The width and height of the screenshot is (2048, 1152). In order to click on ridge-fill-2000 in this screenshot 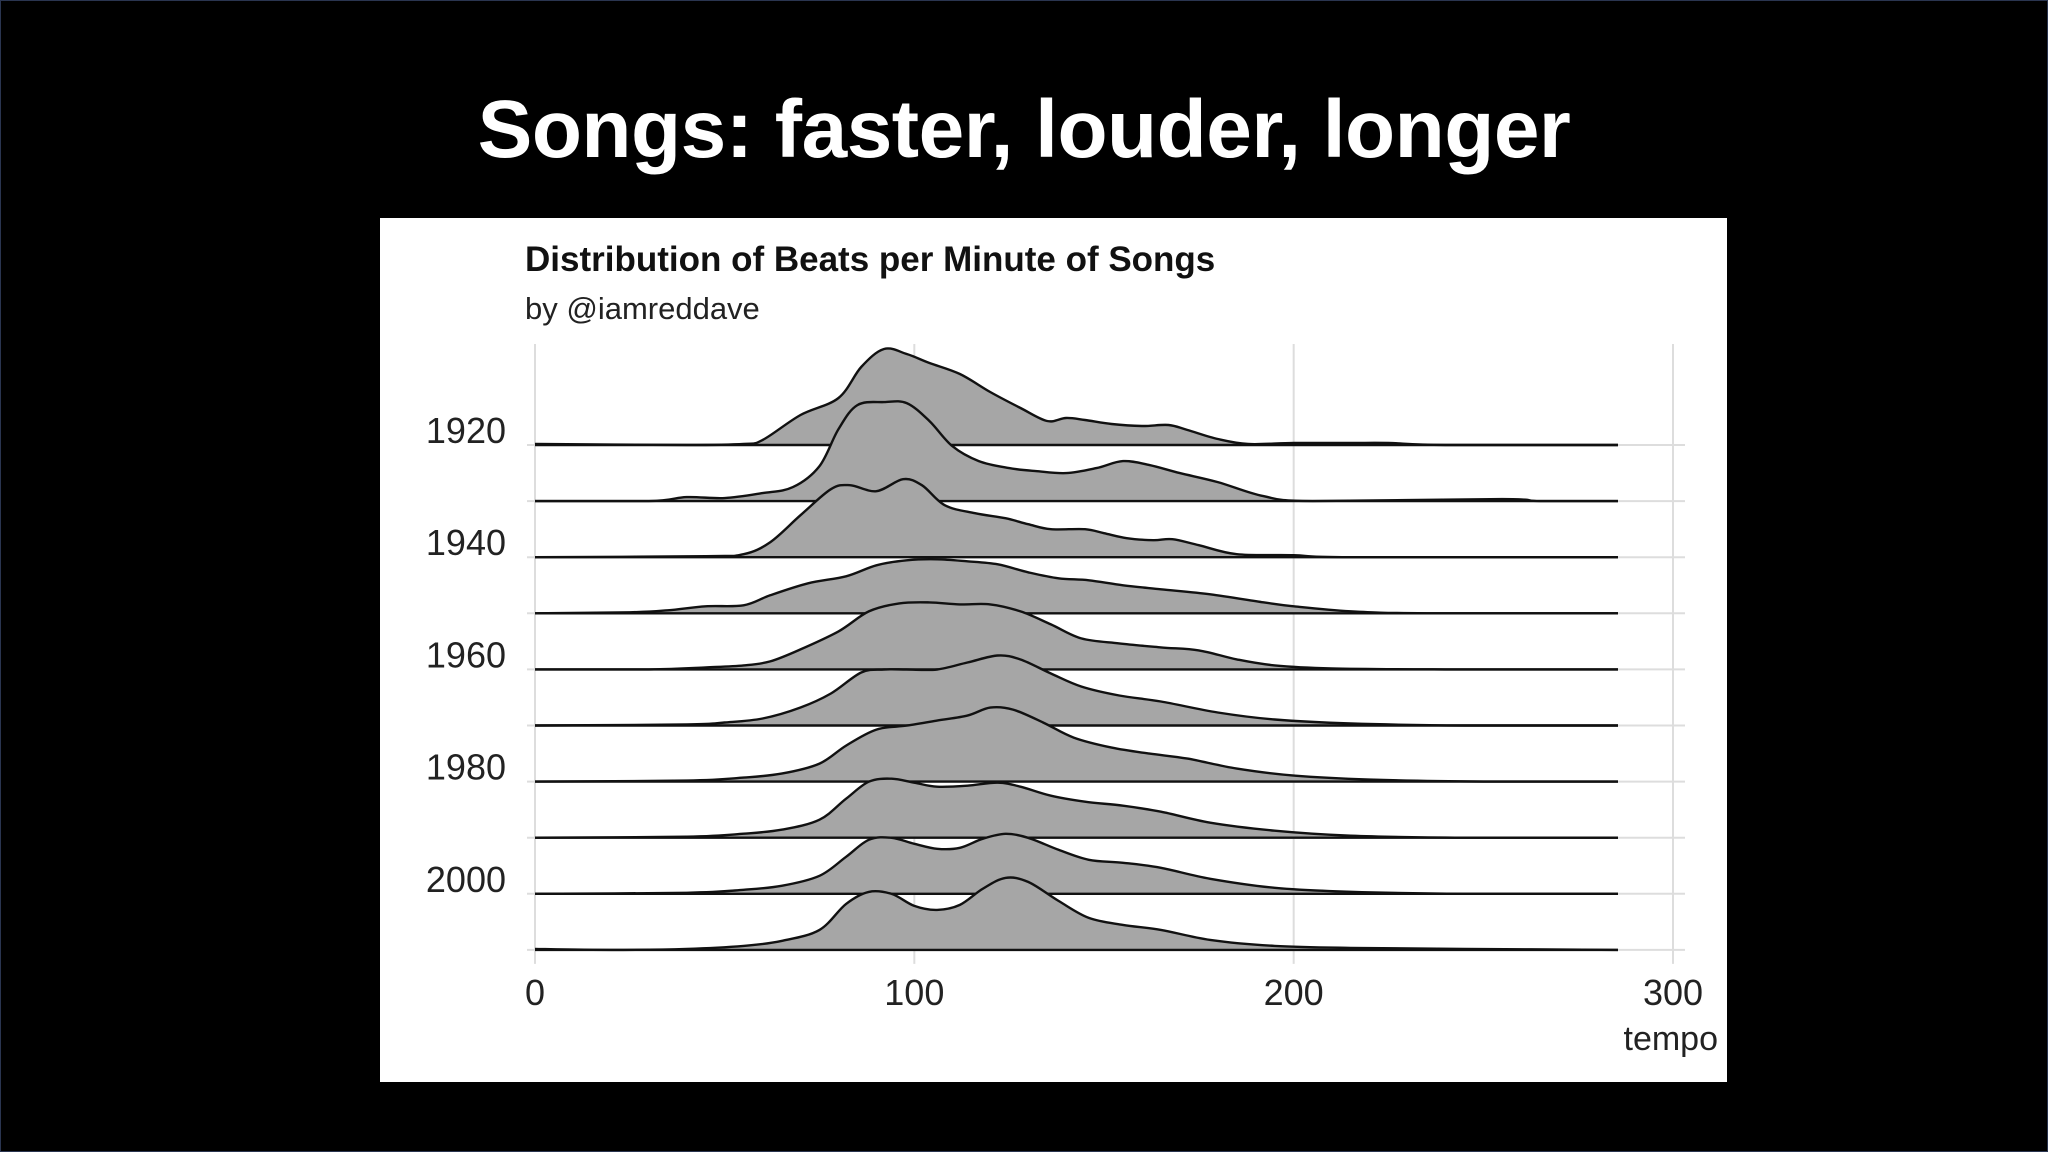, I will do `click(1076, 863)`.